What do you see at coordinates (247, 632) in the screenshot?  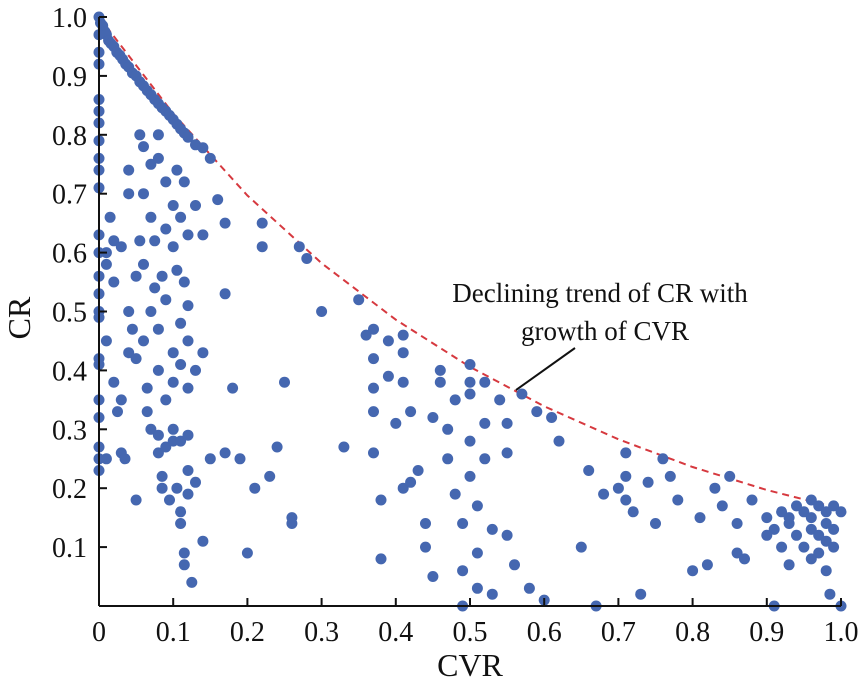 I see `x-tick-label: 0.2` at bounding box center [247, 632].